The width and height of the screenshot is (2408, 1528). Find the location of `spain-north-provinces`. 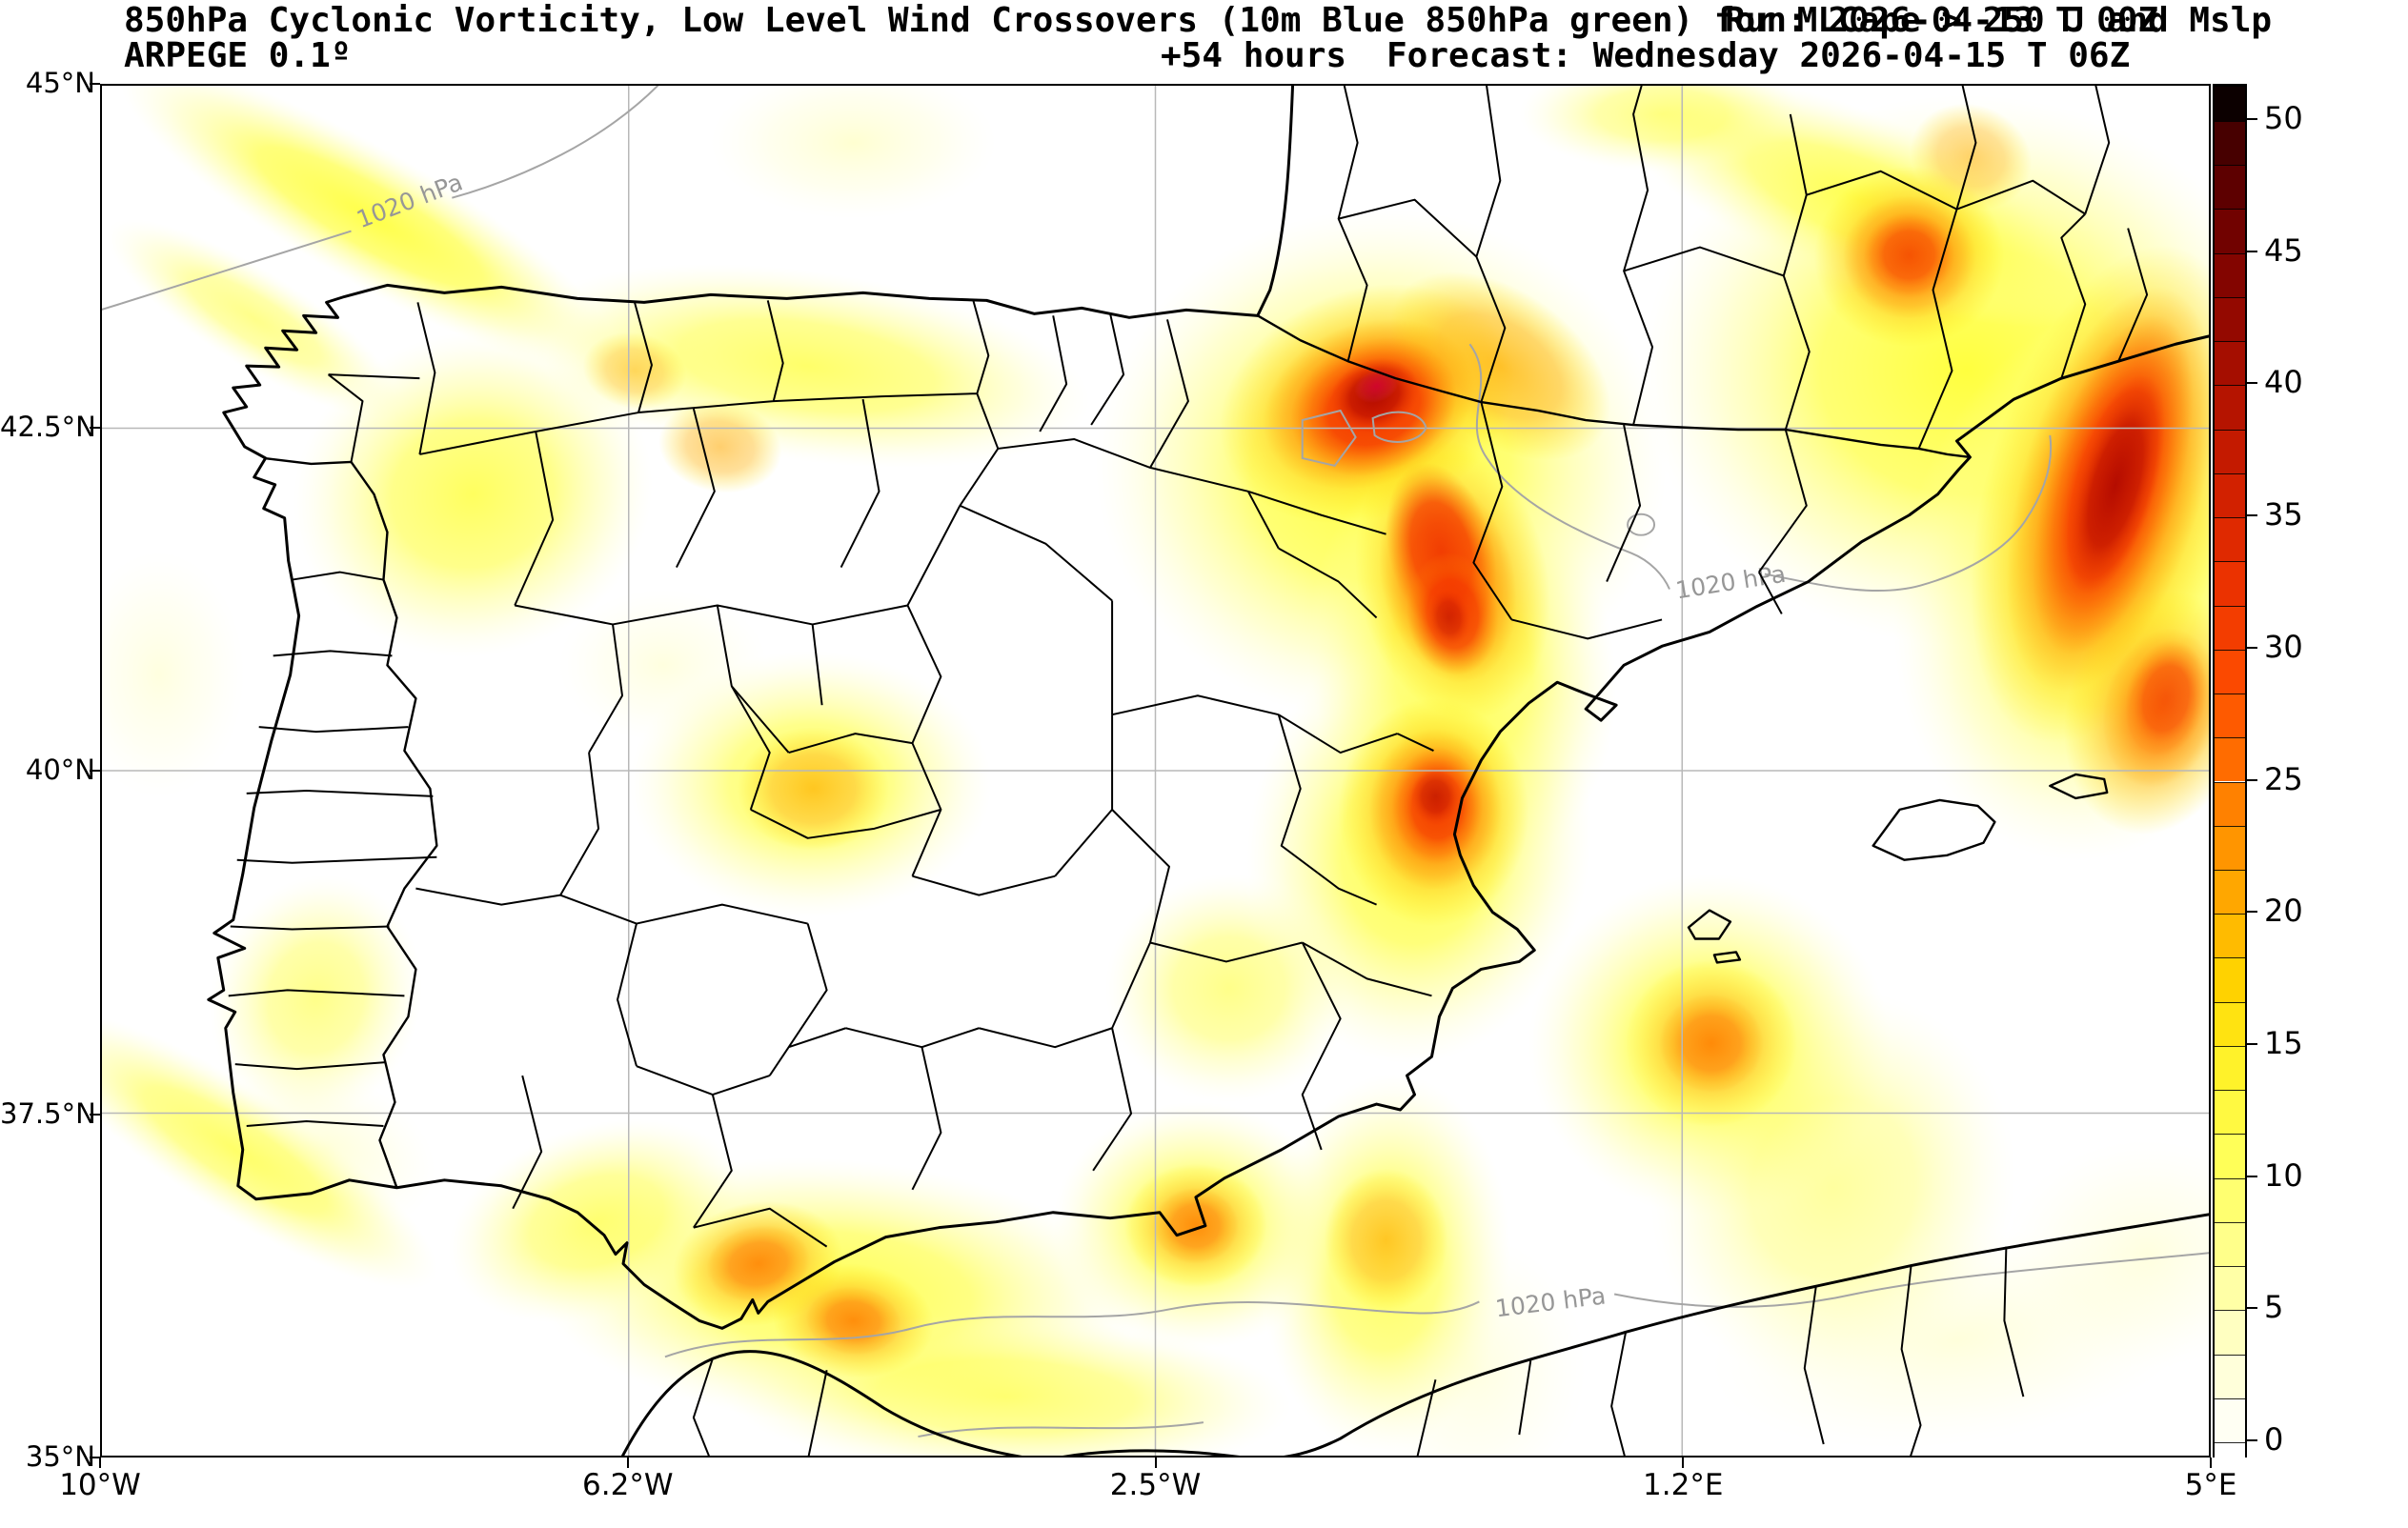

spain-north-provinces is located at coordinates (803, 425).